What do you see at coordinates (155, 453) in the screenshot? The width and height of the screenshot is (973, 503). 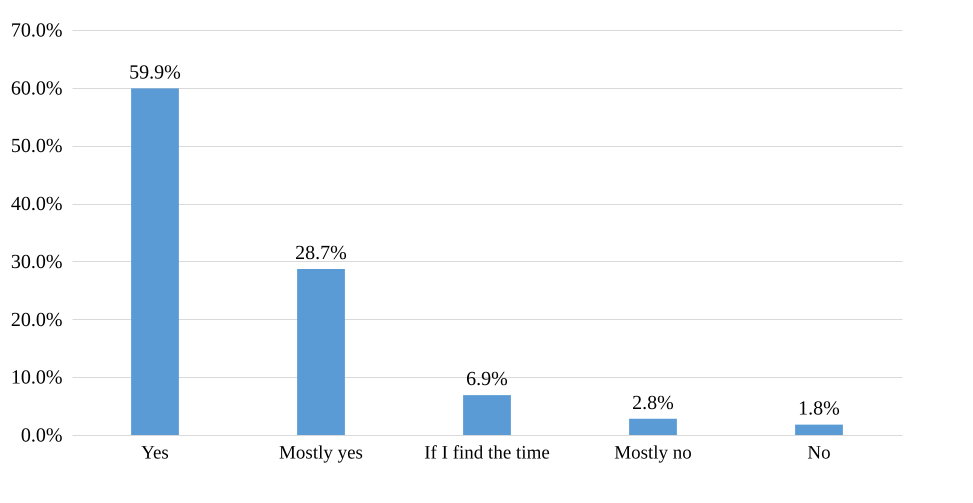 I see `x-tick-label: Yes` at bounding box center [155, 453].